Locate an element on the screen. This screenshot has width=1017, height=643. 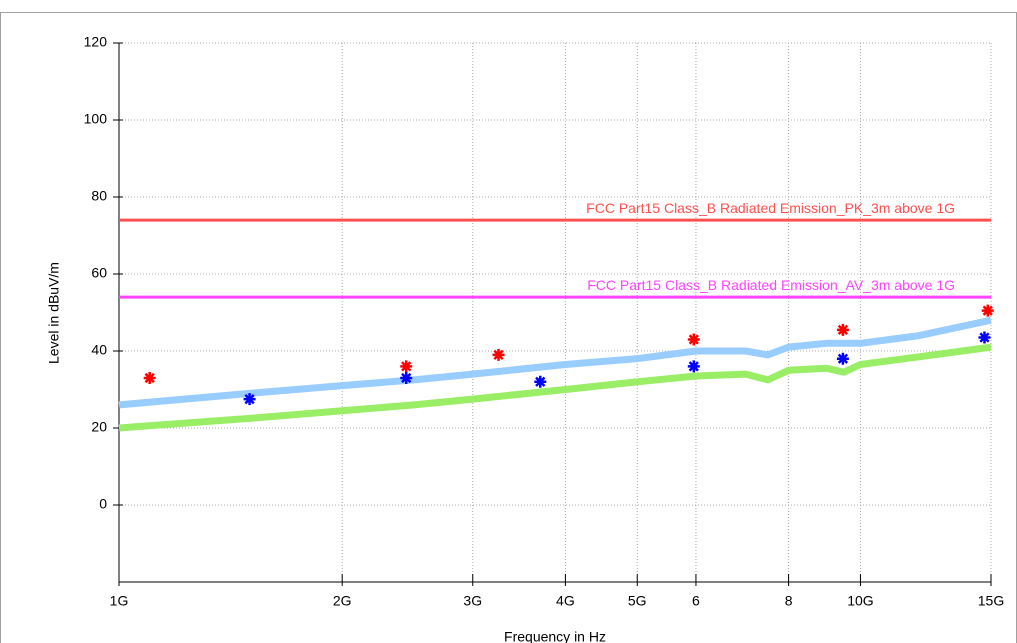
y-tick-label: 100 is located at coordinates (96, 119).